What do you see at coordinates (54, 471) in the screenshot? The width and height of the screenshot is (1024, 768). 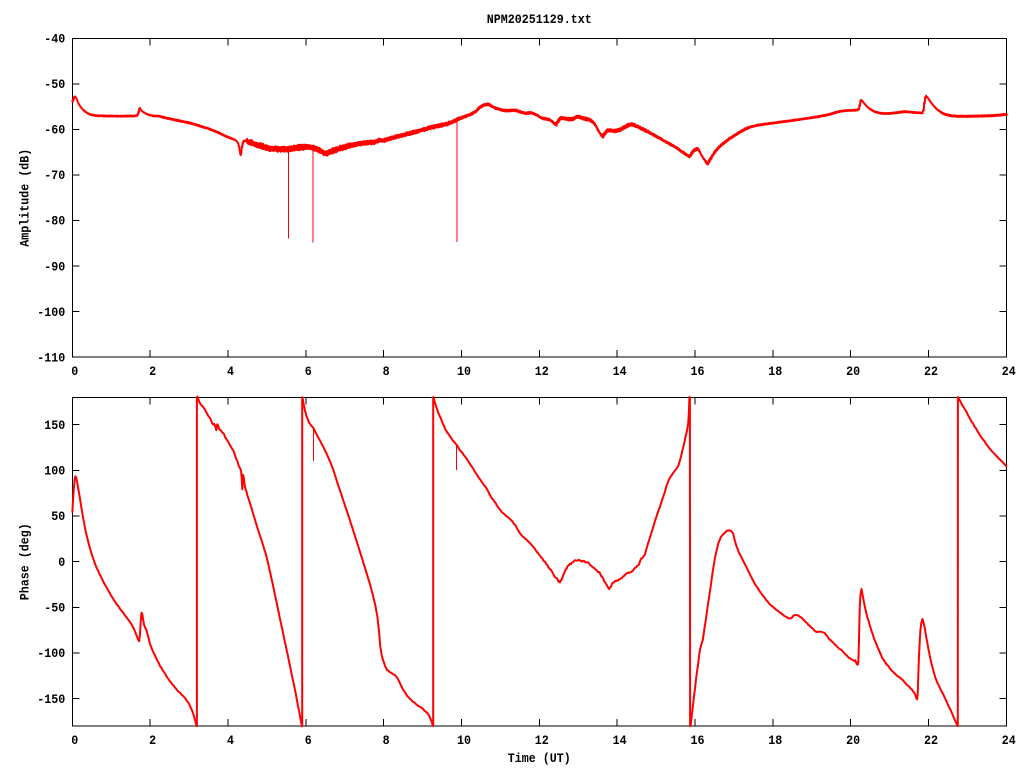 I see `svg-text: 100` at bounding box center [54, 471].